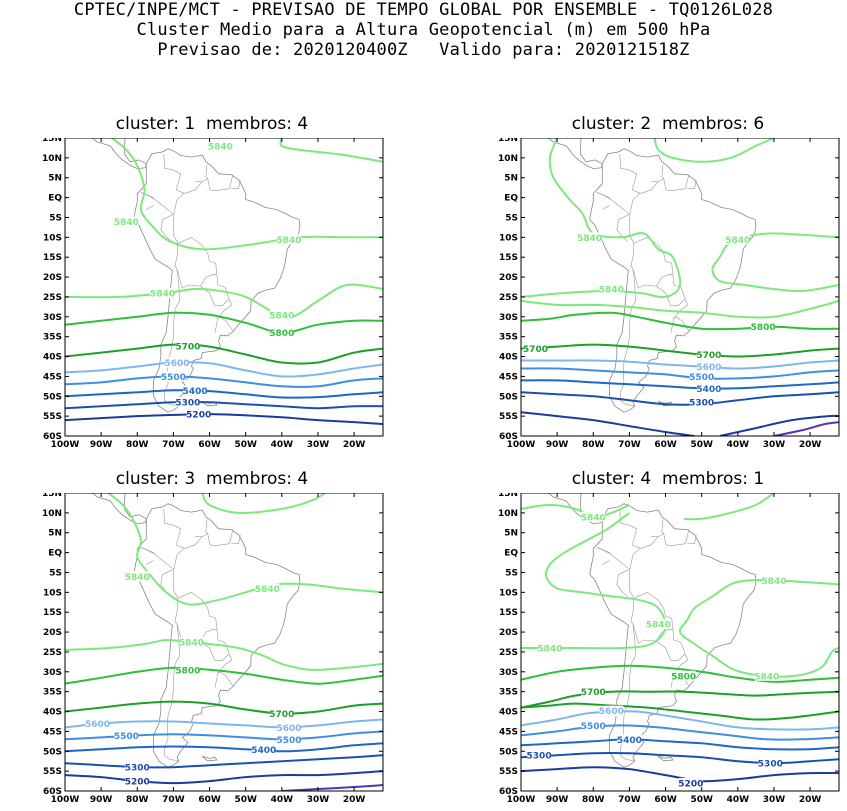 Image resolution: width=847 pixels, height=811 pixels. Describe the element at coordinates (224, 642) in the screenshot. I see `map-frame` at that location.